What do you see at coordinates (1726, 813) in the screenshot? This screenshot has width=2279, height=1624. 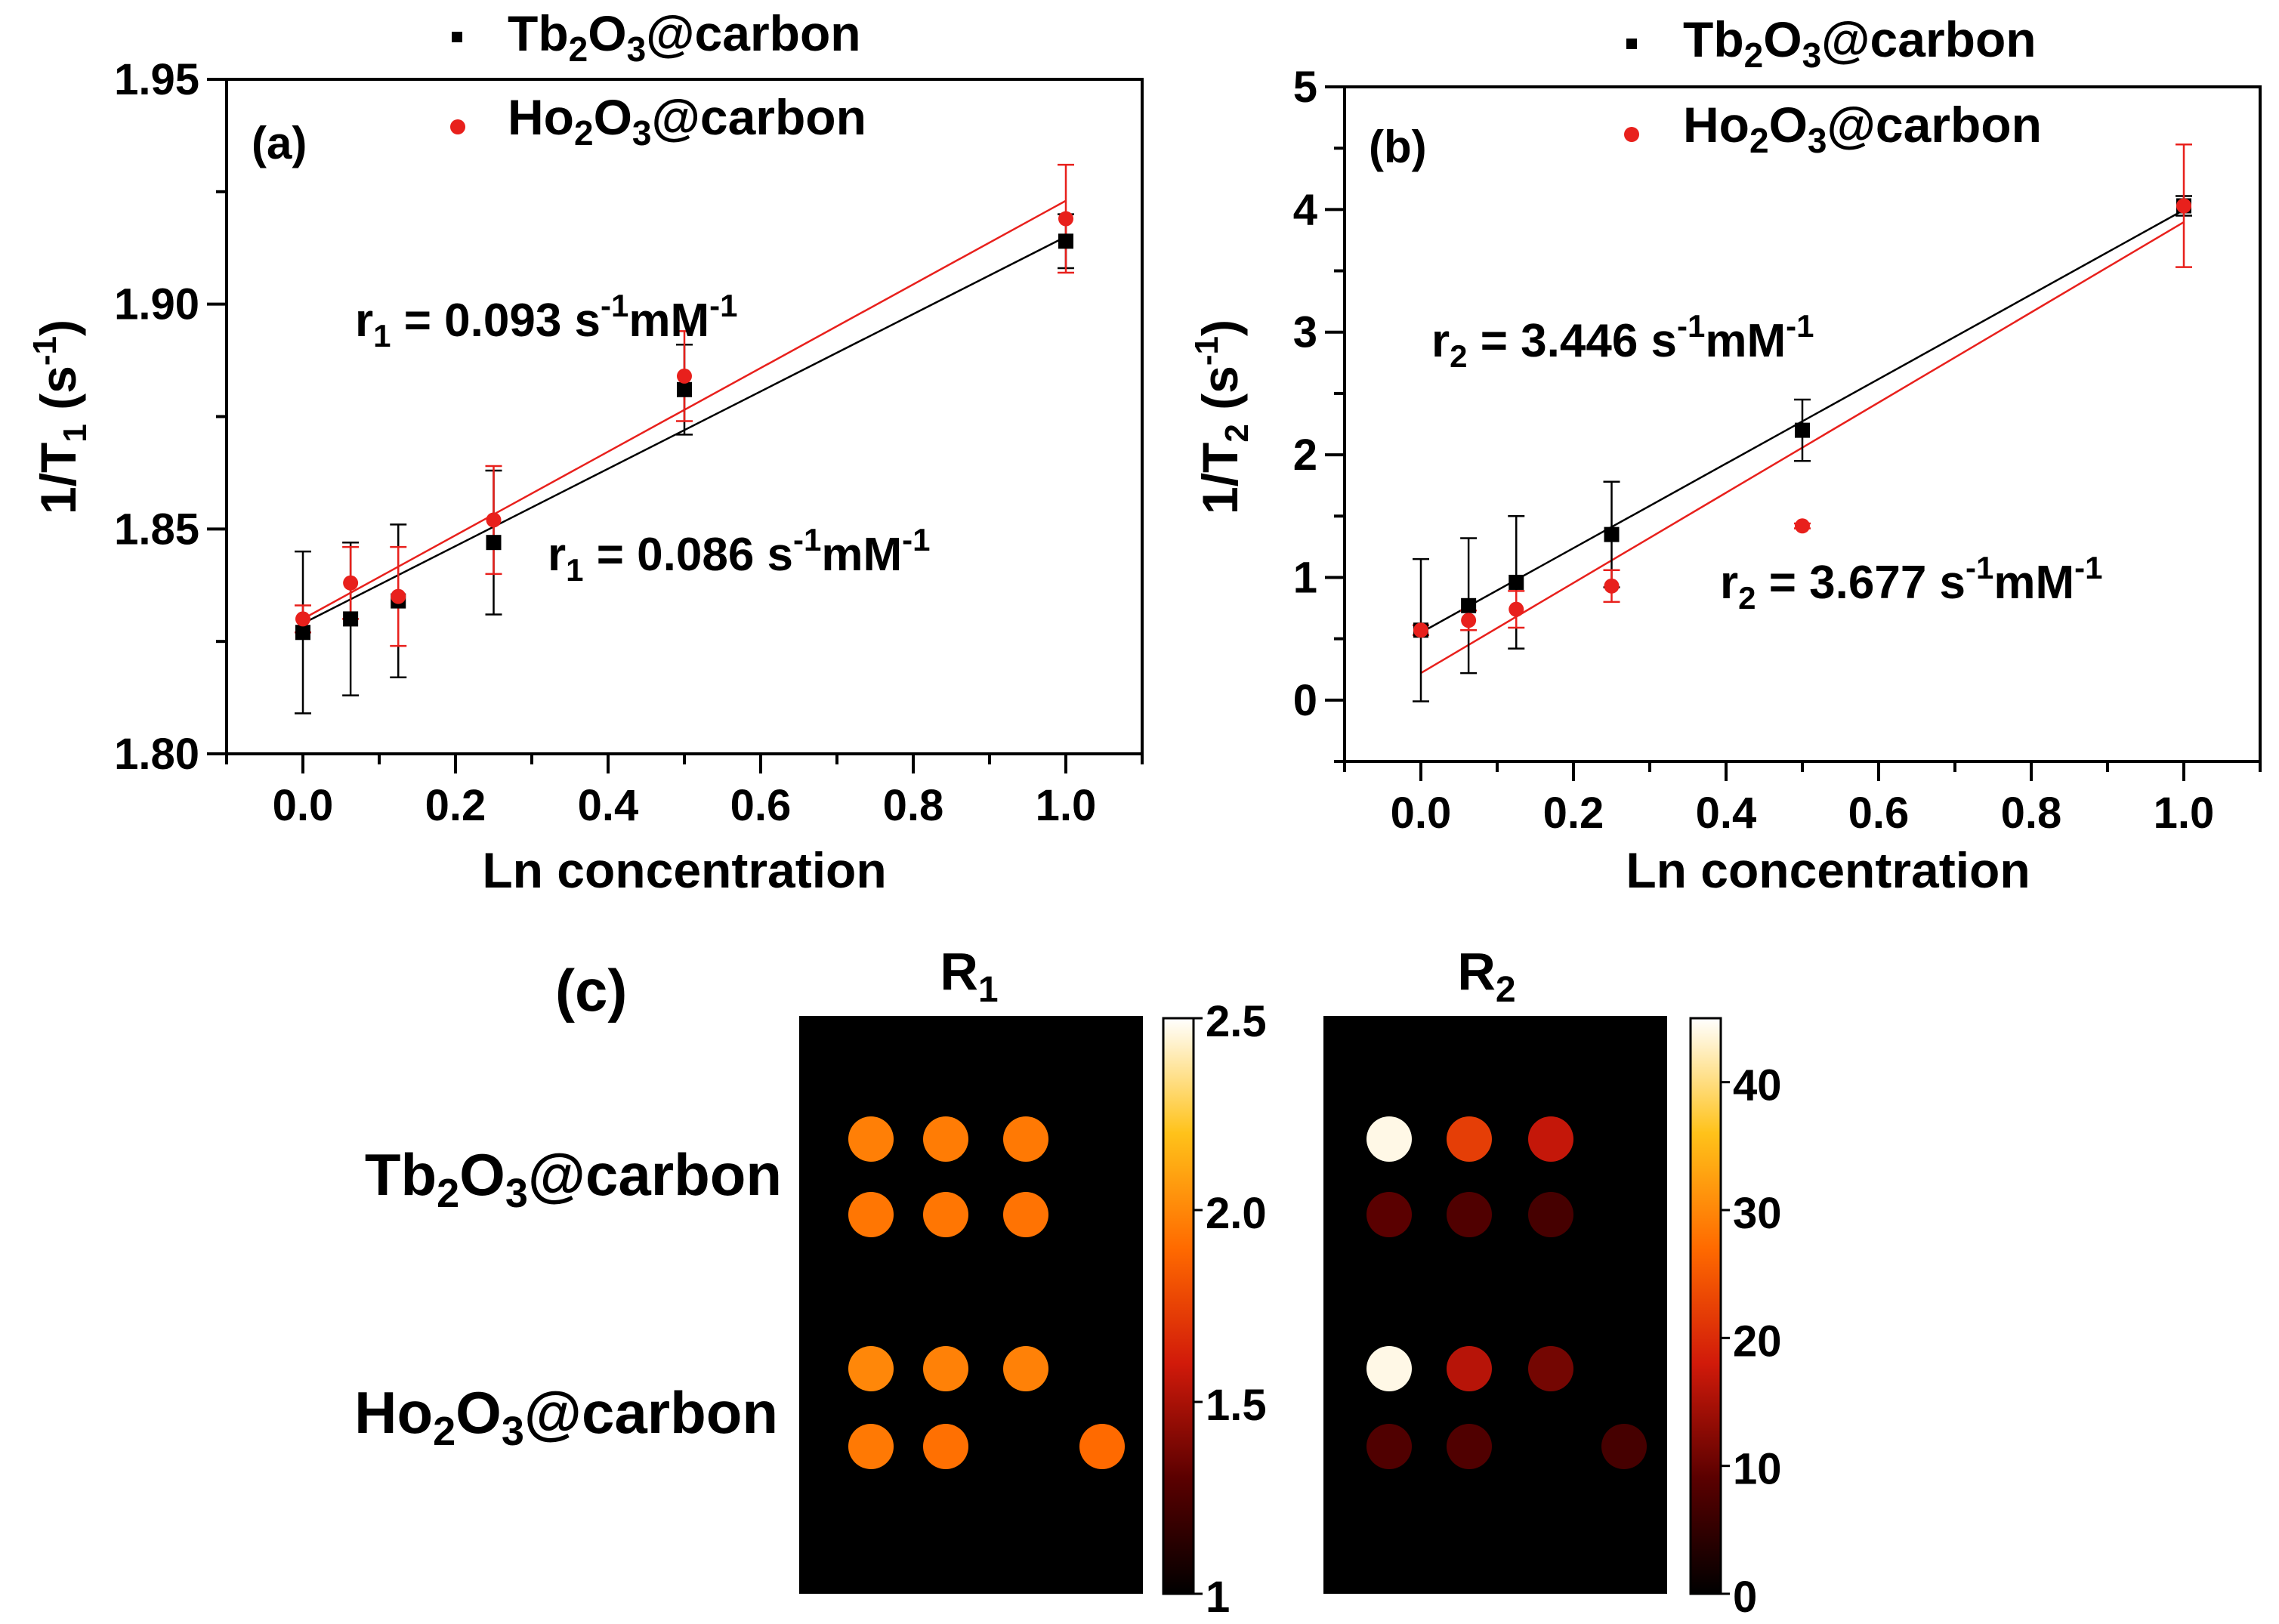 I see `x-tick-label: 0.4` at bounding box center [1726, 813].